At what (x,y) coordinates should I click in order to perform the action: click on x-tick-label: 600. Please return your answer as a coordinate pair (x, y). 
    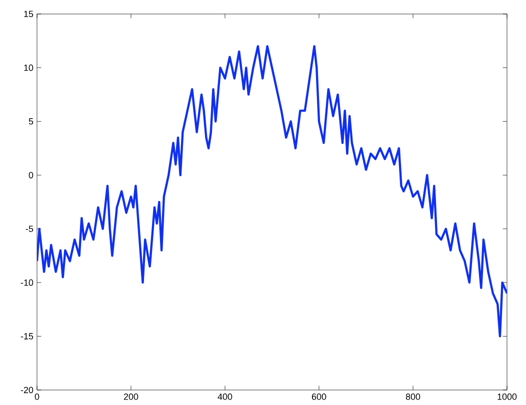
    Looking at the image, I should click on (319, 397).